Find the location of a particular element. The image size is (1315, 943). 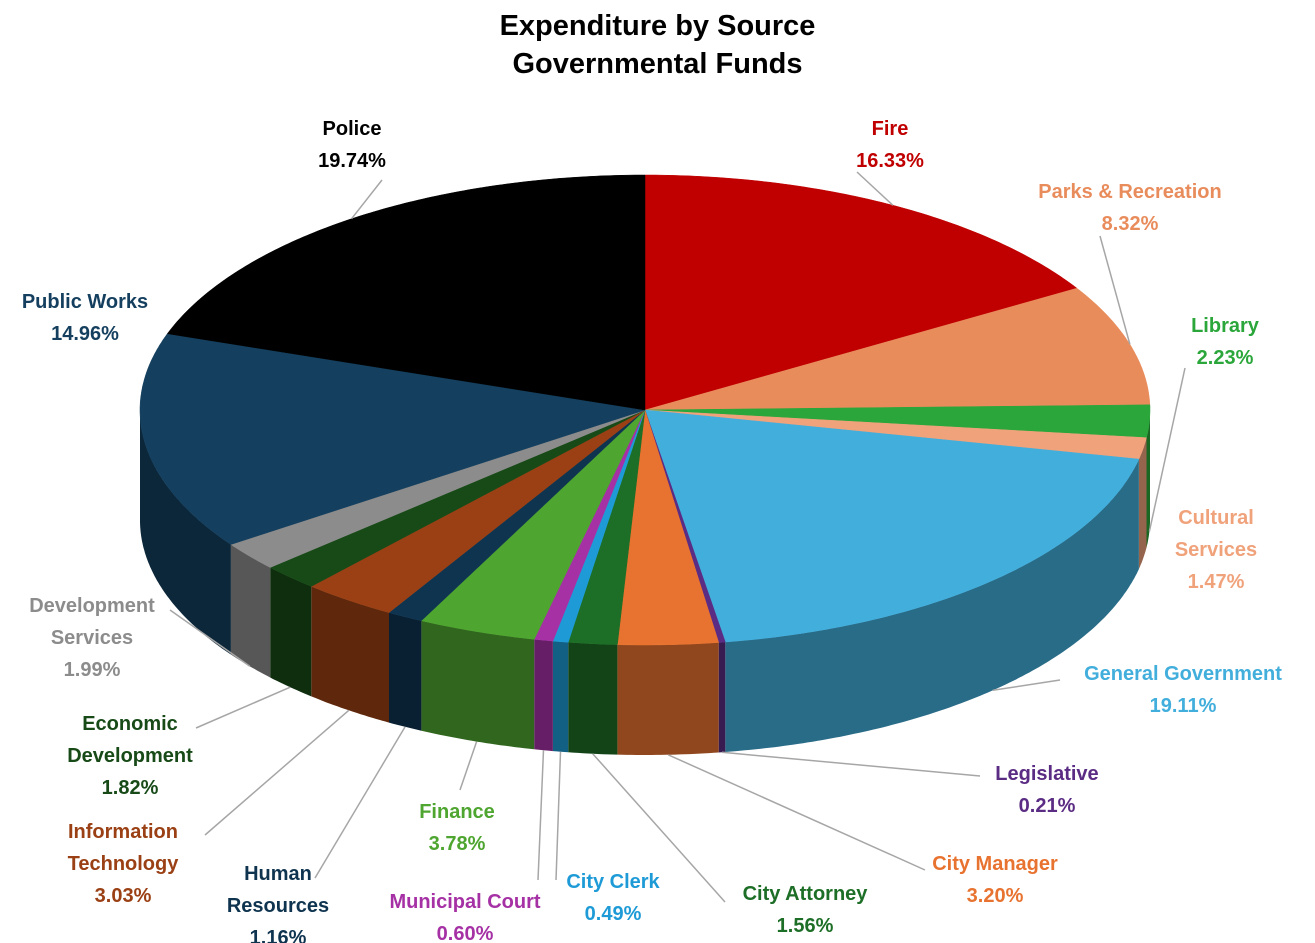

data-label: Economic Development 1.82% is located at coordinates (130, 756).